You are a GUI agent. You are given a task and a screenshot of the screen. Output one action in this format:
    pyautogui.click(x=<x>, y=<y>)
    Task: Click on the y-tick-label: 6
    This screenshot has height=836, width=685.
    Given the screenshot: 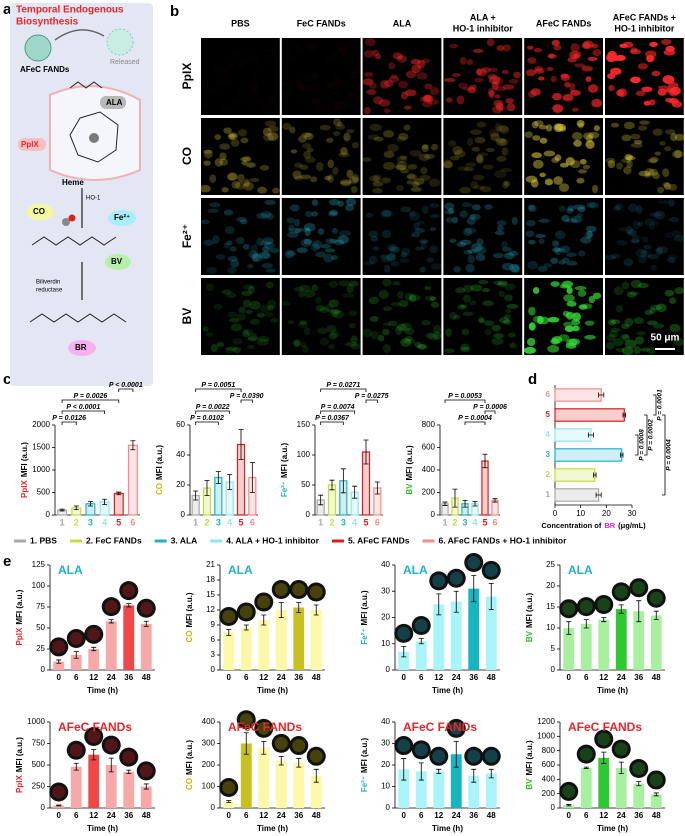 What is the action you would take?
    pyautogui.click(x=213, y=639)
    